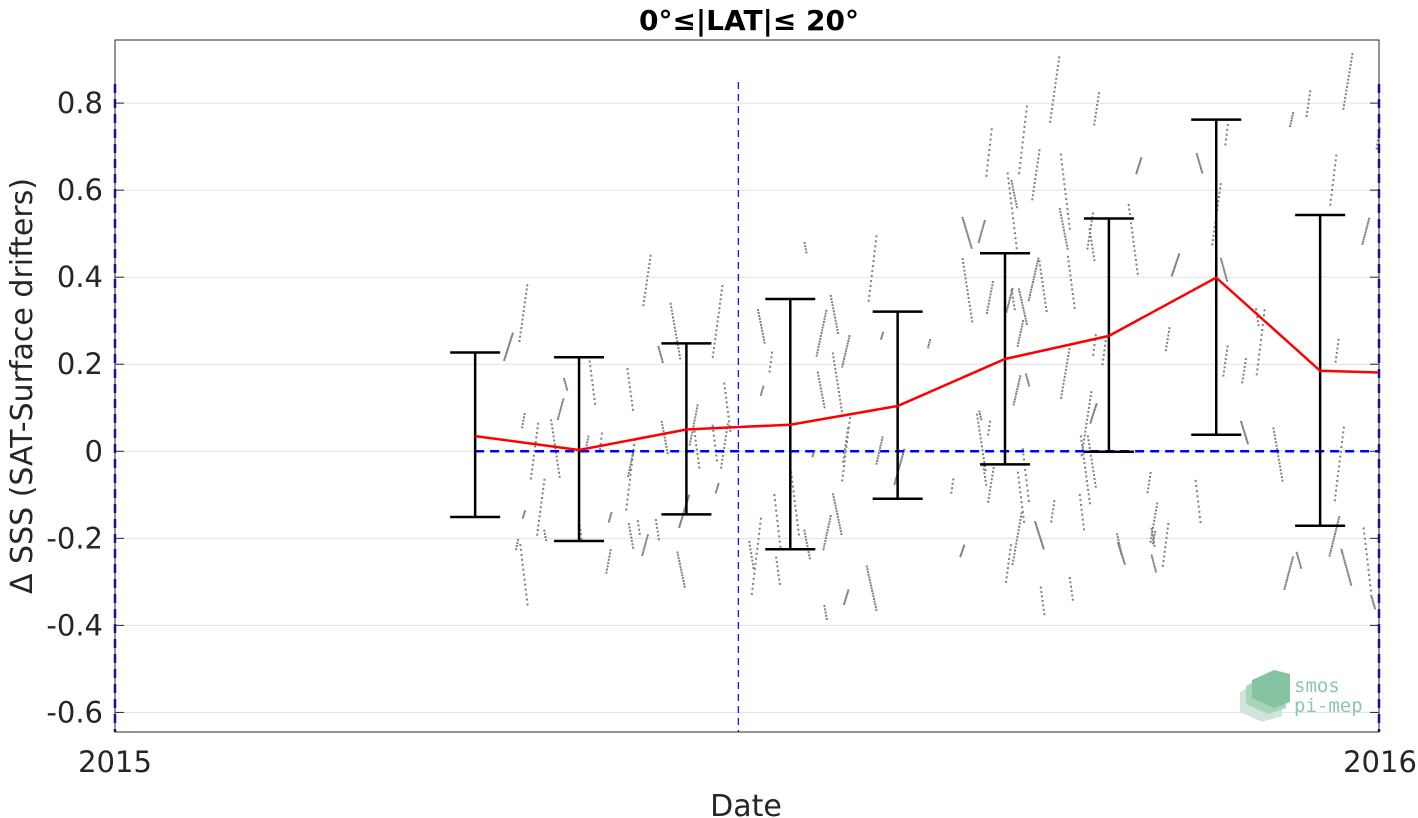 The image size is (1418, 818). What do you see at coordinates (94, 451) in the screenshot?
I see `y-tick-label: 0` at bounding box center [94, 451].